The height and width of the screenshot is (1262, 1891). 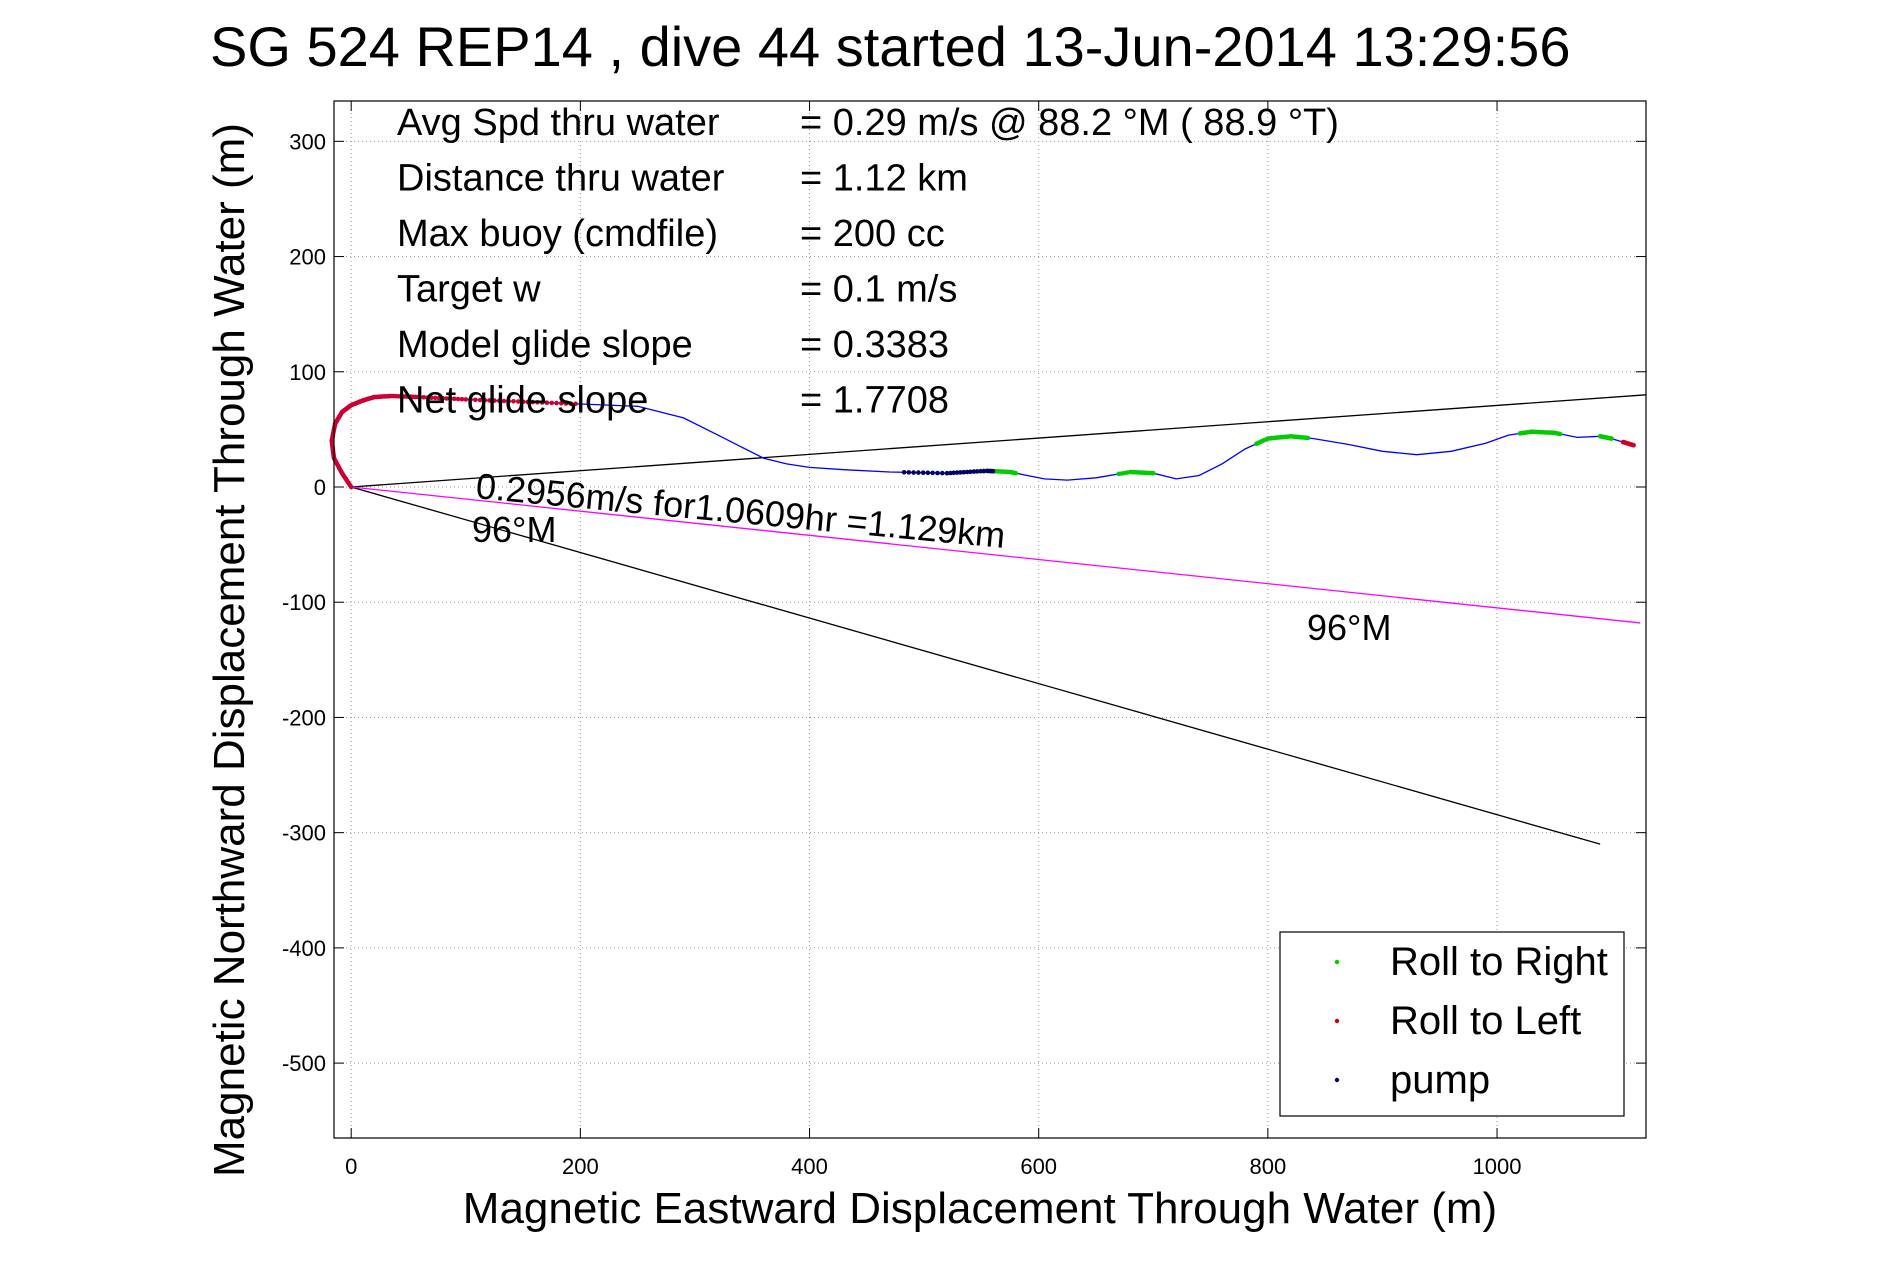 What do you see at coordinates (304, 1063) in the screenshot?
I see `y-tick-label: -500` at bounding box center [304, 1063].